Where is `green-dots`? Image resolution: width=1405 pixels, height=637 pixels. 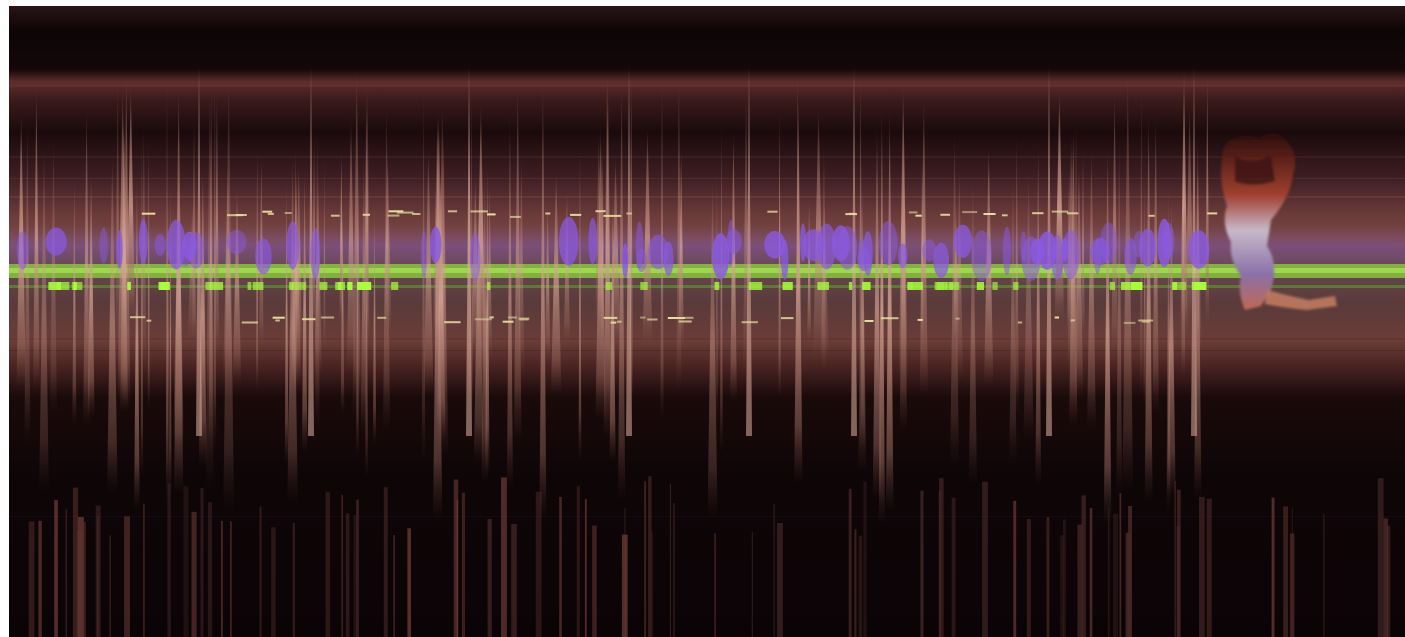 green-dots is located at coordinates (627, 286).